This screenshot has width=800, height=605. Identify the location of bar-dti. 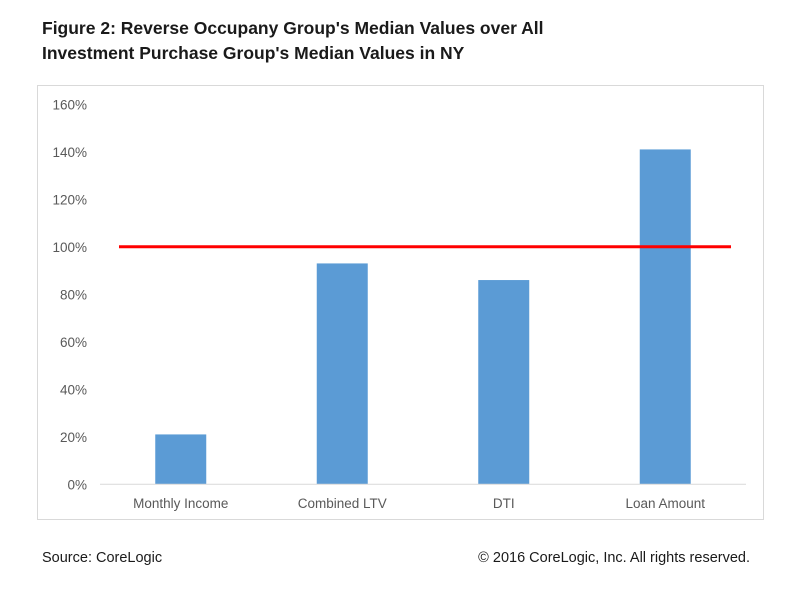
(504, 382).